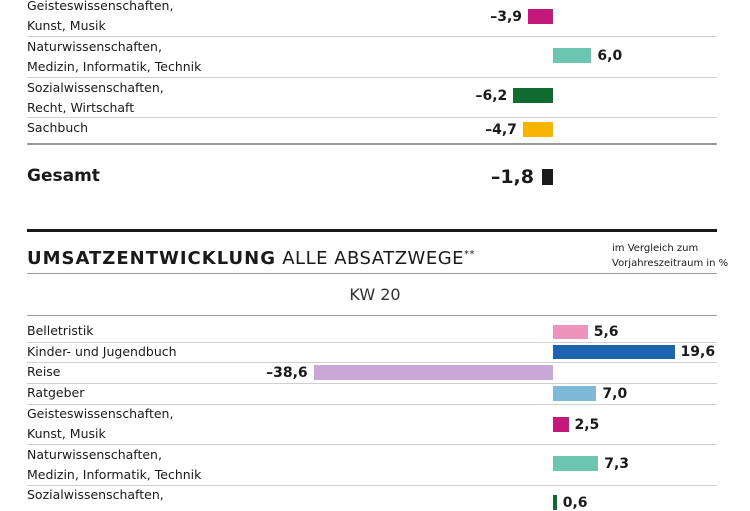 This screenshot has height=511, width=750. What do you see at coordinates (587, 425) in the screenshot?
I see `value-label: 2,5` at bounding box center [587, 425].